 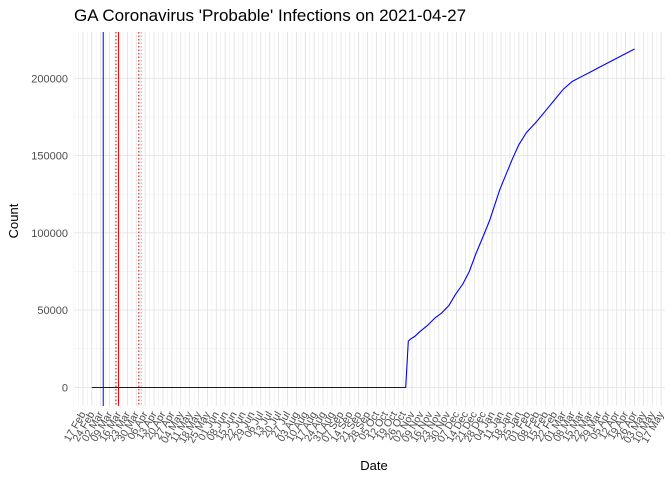 What do you see at coordinates (65, 388) in the screenshot?
I see `y-tick-label: 0` at bounding box center [65, 388].